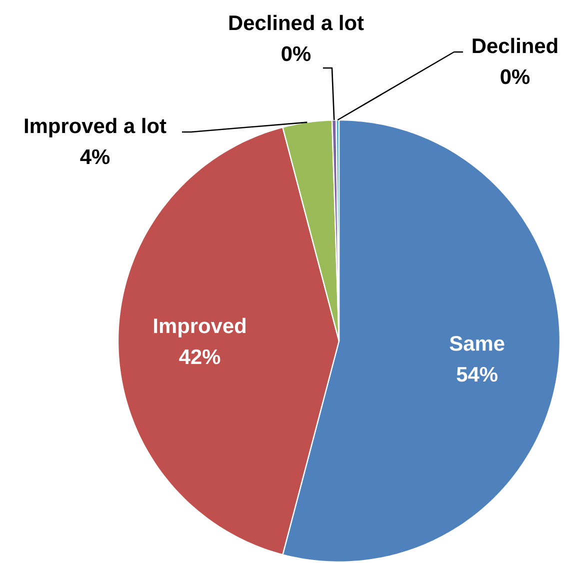 This screenshot has height=563, width=565. Describe the element at coordinates (296, 22) in the screenshot. I see `slice-label: Declined a lot` at that location.